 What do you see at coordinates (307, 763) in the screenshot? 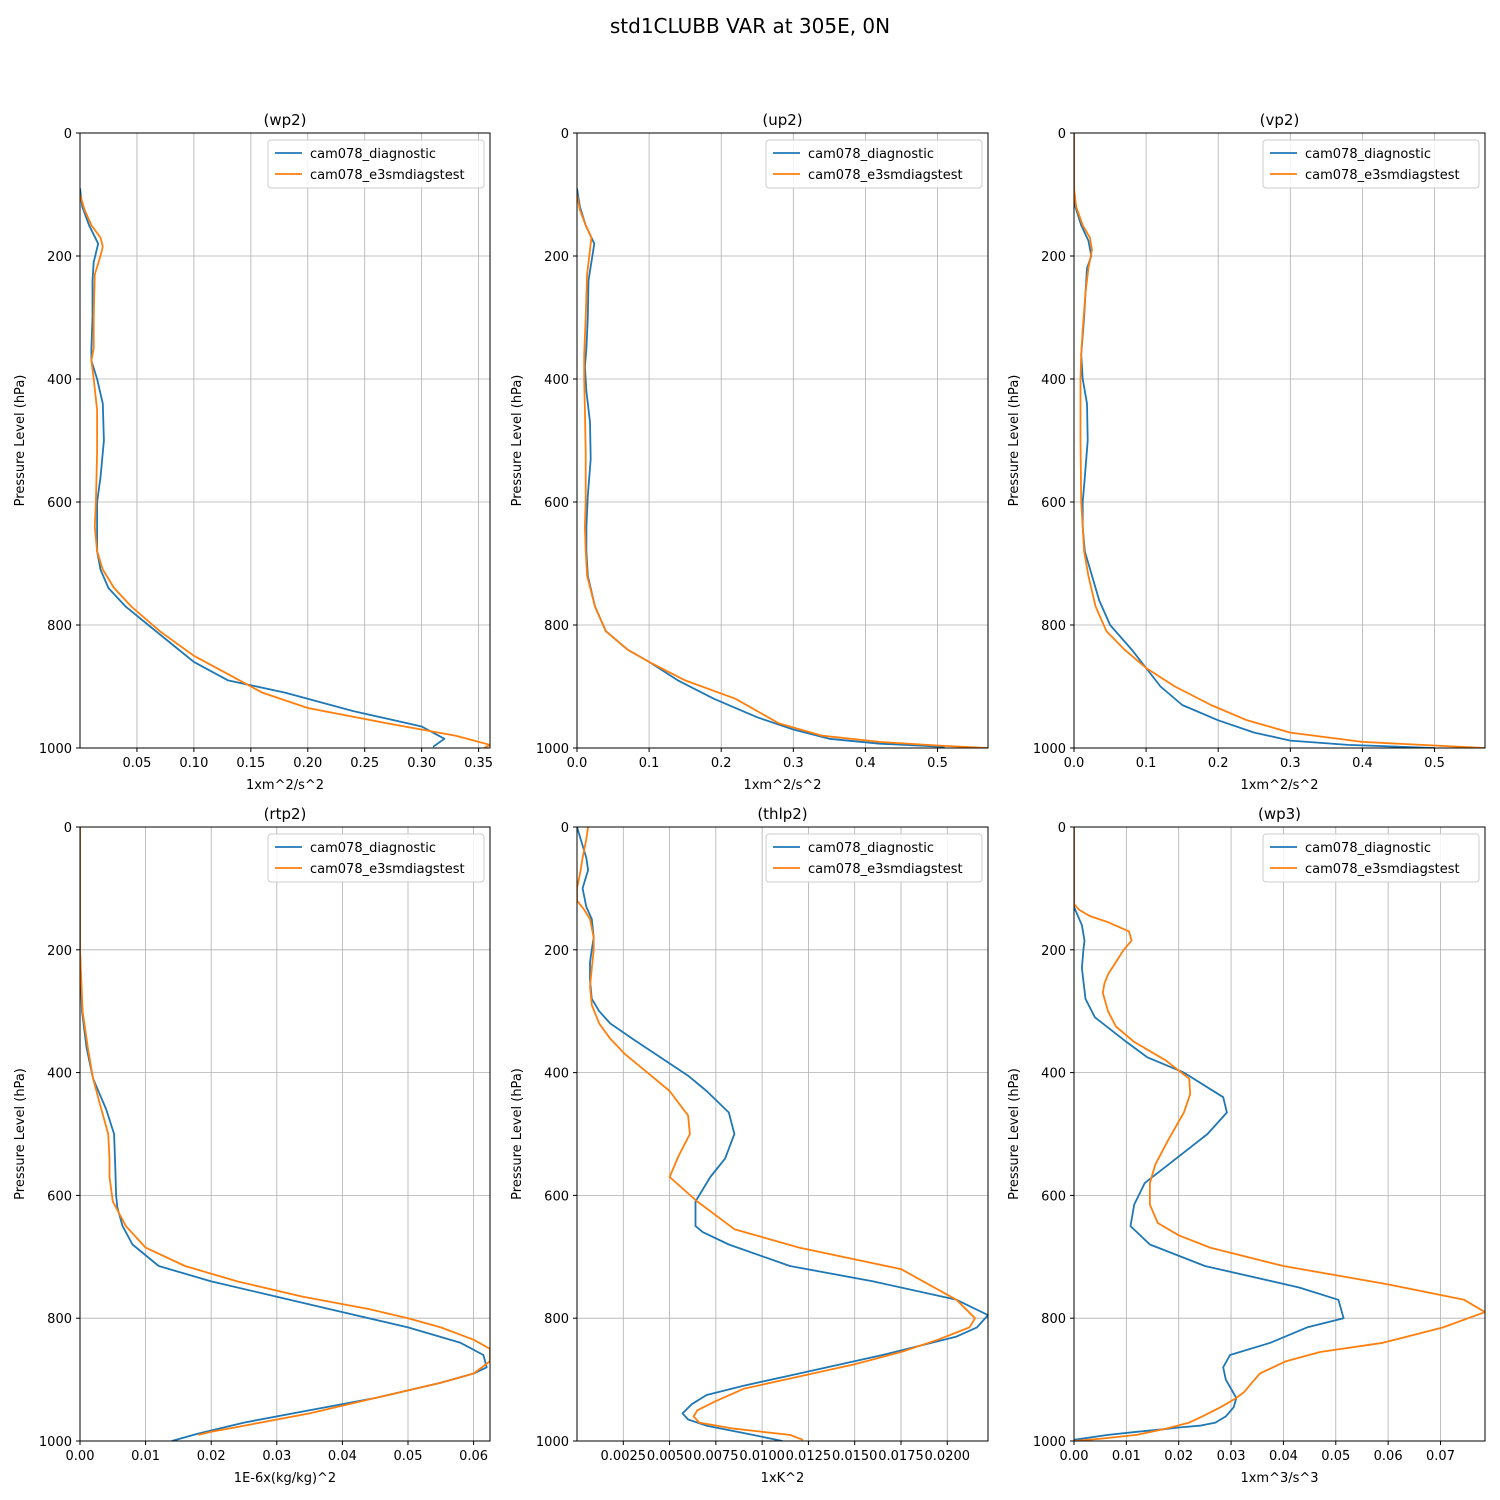
I see `x-tick-label: 0.20` at bounding box center [307, 763].